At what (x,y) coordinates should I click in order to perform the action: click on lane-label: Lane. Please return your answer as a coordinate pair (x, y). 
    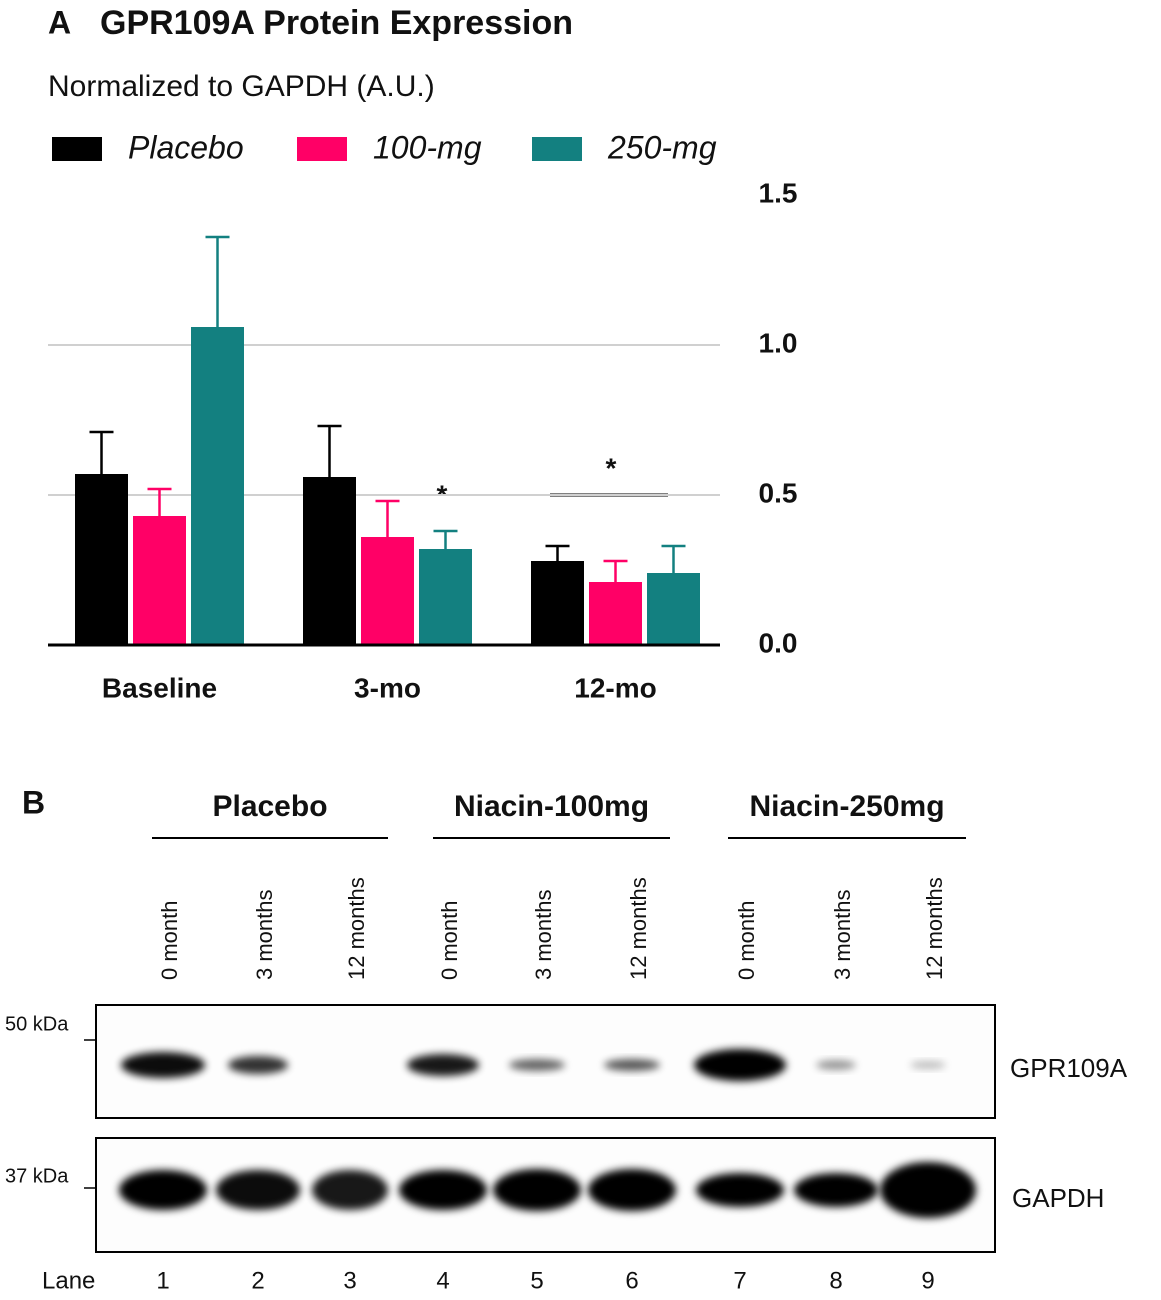
    Looking at the image, I should click on (68, 1280).